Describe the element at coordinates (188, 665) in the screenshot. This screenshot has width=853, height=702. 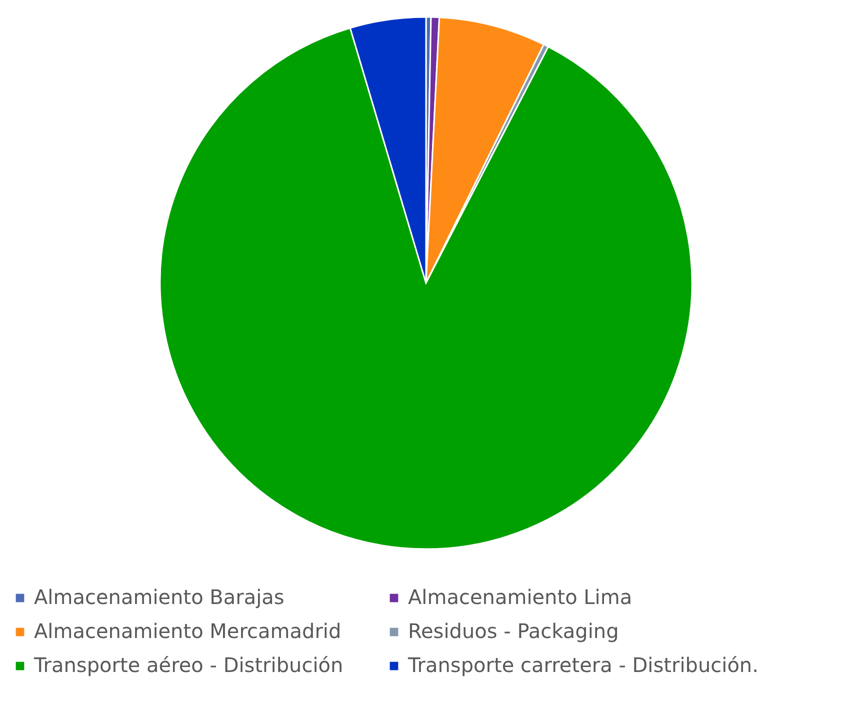
I see `legend-label: Transporte aéreo - Distribución` at that location.